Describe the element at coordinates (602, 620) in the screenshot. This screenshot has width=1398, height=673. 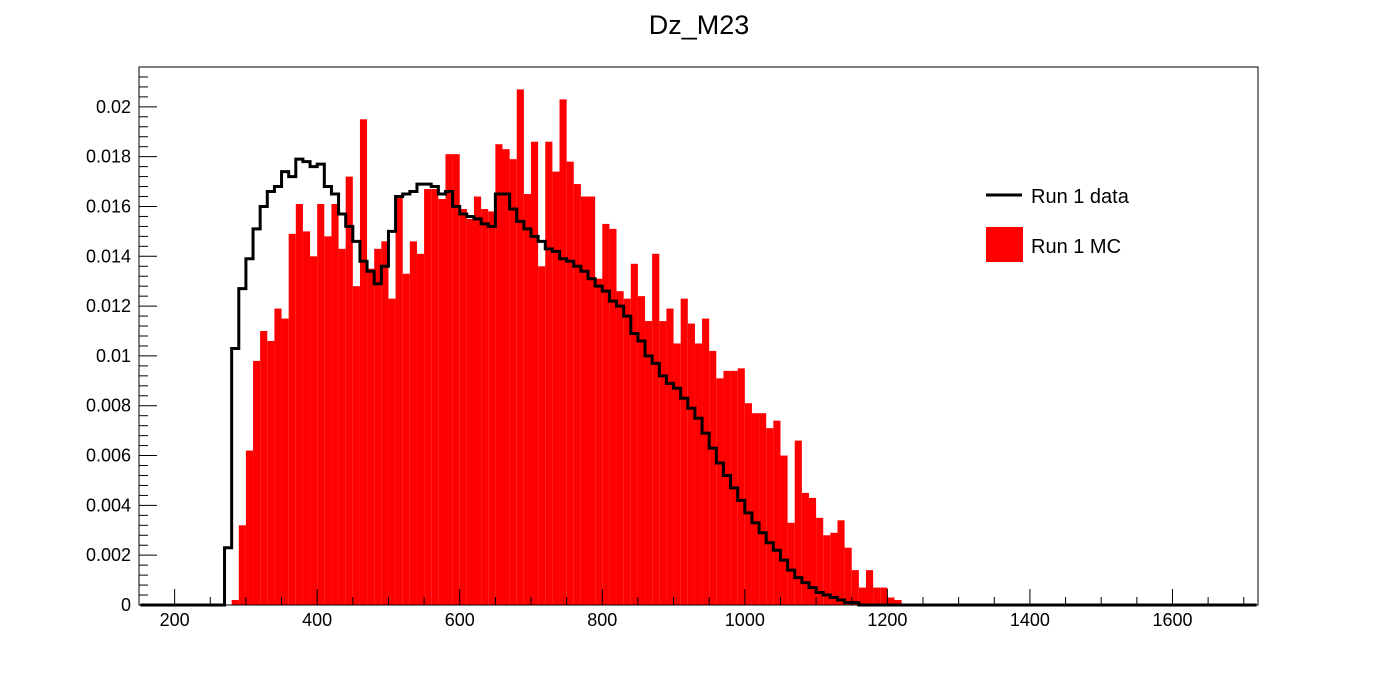
I see `x-tick-label: 800` at that location.